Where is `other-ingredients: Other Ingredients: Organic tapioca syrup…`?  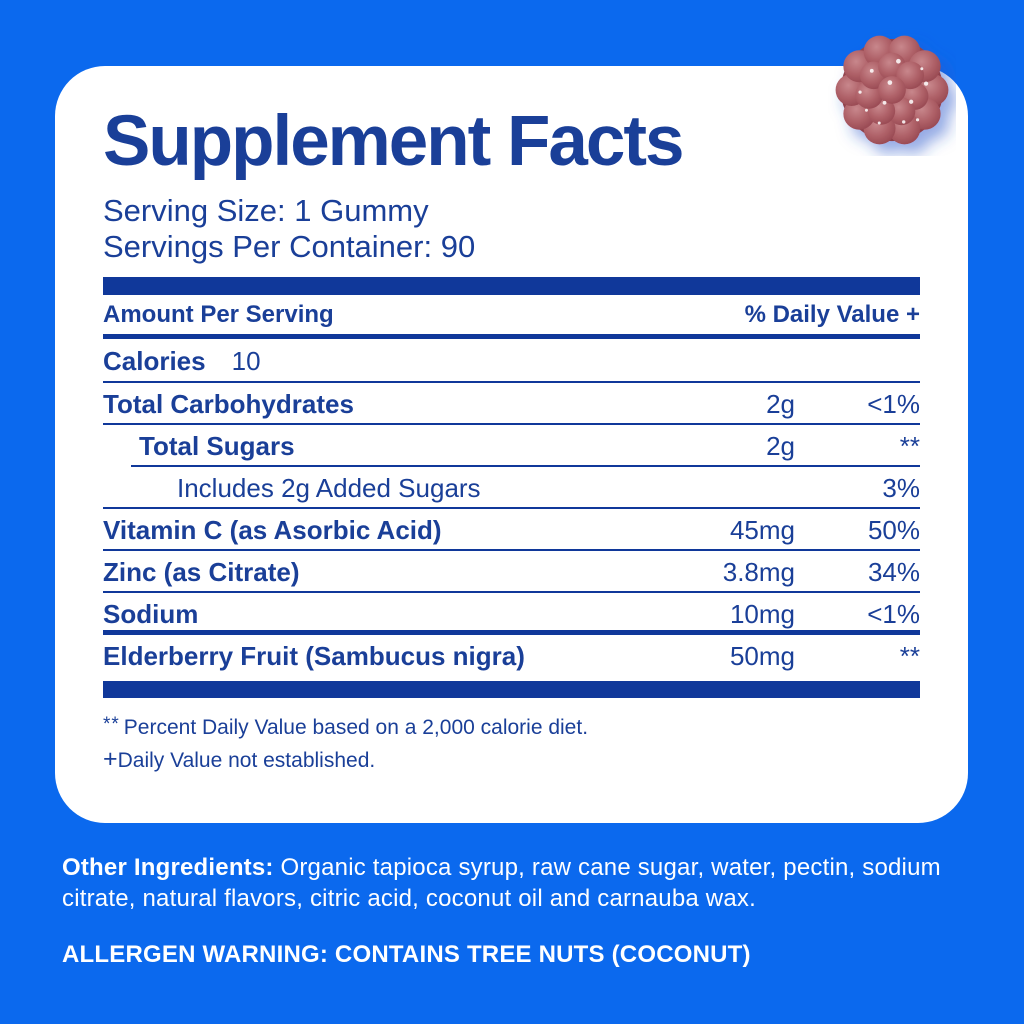
other-ingredients: Other Ingredients: Organic tapioca syrup… is located at coordinates (514, 883).